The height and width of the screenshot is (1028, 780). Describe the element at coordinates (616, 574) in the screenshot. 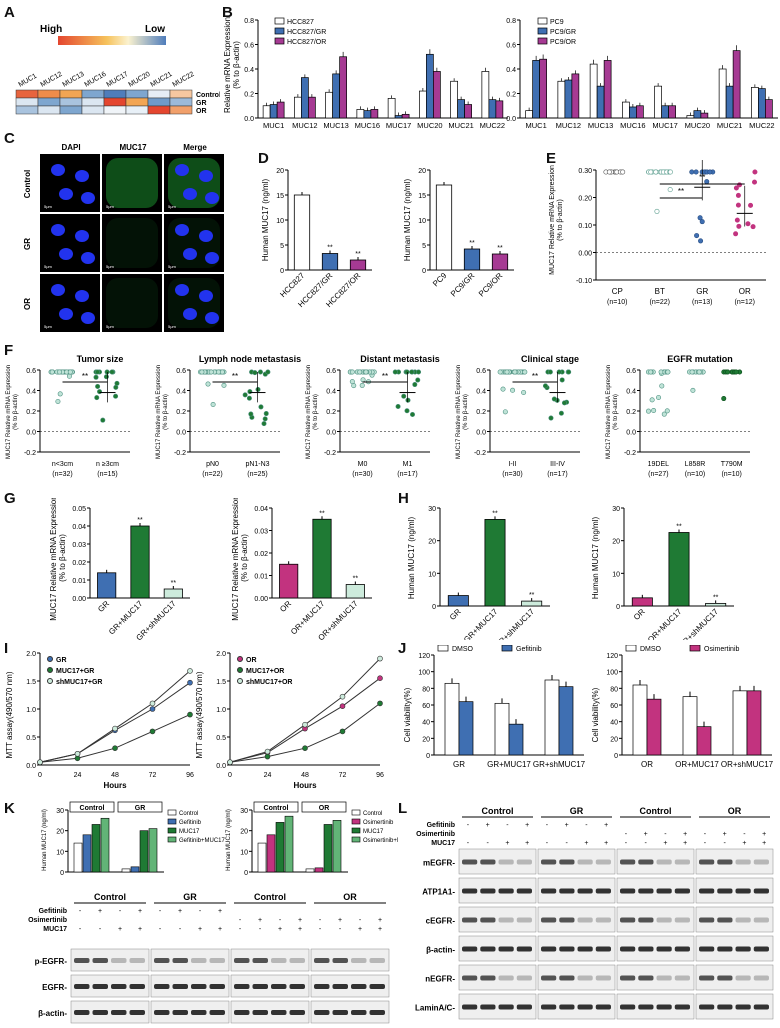

I see `panel-h-right-tick-label: 10` at that location.